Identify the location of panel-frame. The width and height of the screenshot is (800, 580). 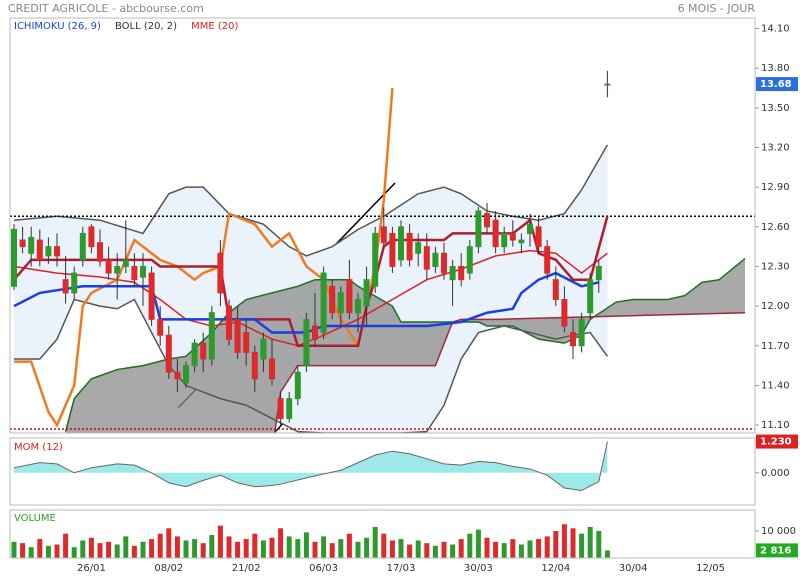
(382, 534).